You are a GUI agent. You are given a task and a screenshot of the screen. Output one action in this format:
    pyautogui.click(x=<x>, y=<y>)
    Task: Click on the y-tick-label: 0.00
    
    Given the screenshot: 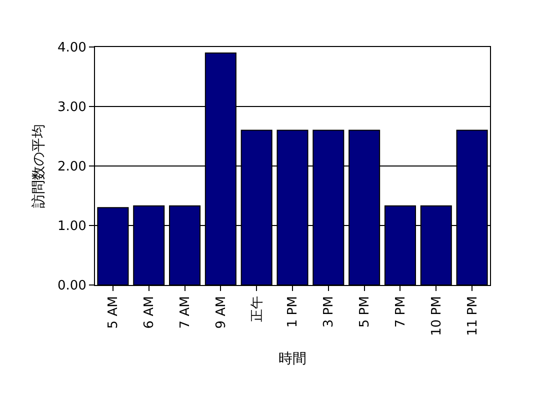 What is the action you would take?
    pyautogui.click(x=71, y=286)
    